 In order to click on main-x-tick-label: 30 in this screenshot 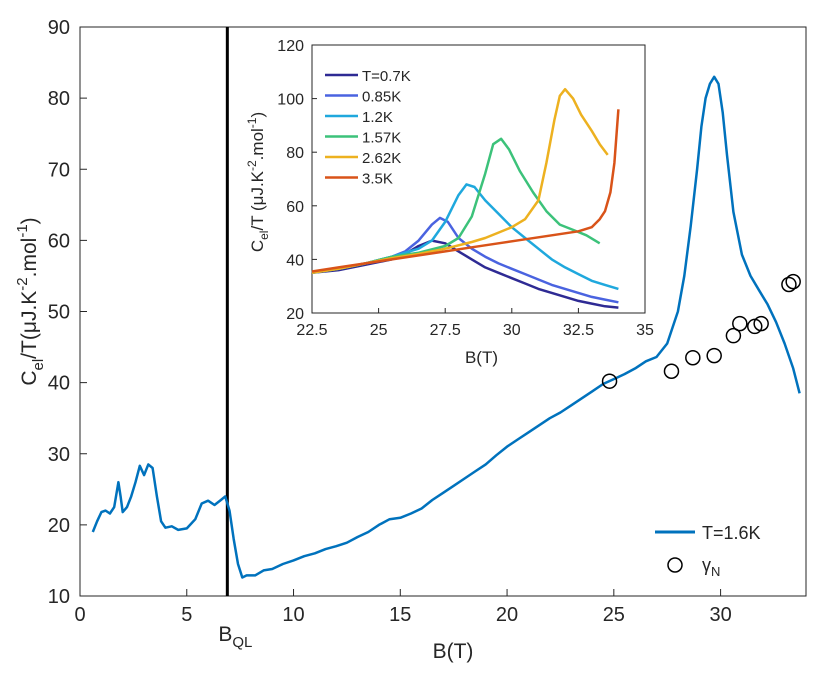, I will do `click(720, 615)`.